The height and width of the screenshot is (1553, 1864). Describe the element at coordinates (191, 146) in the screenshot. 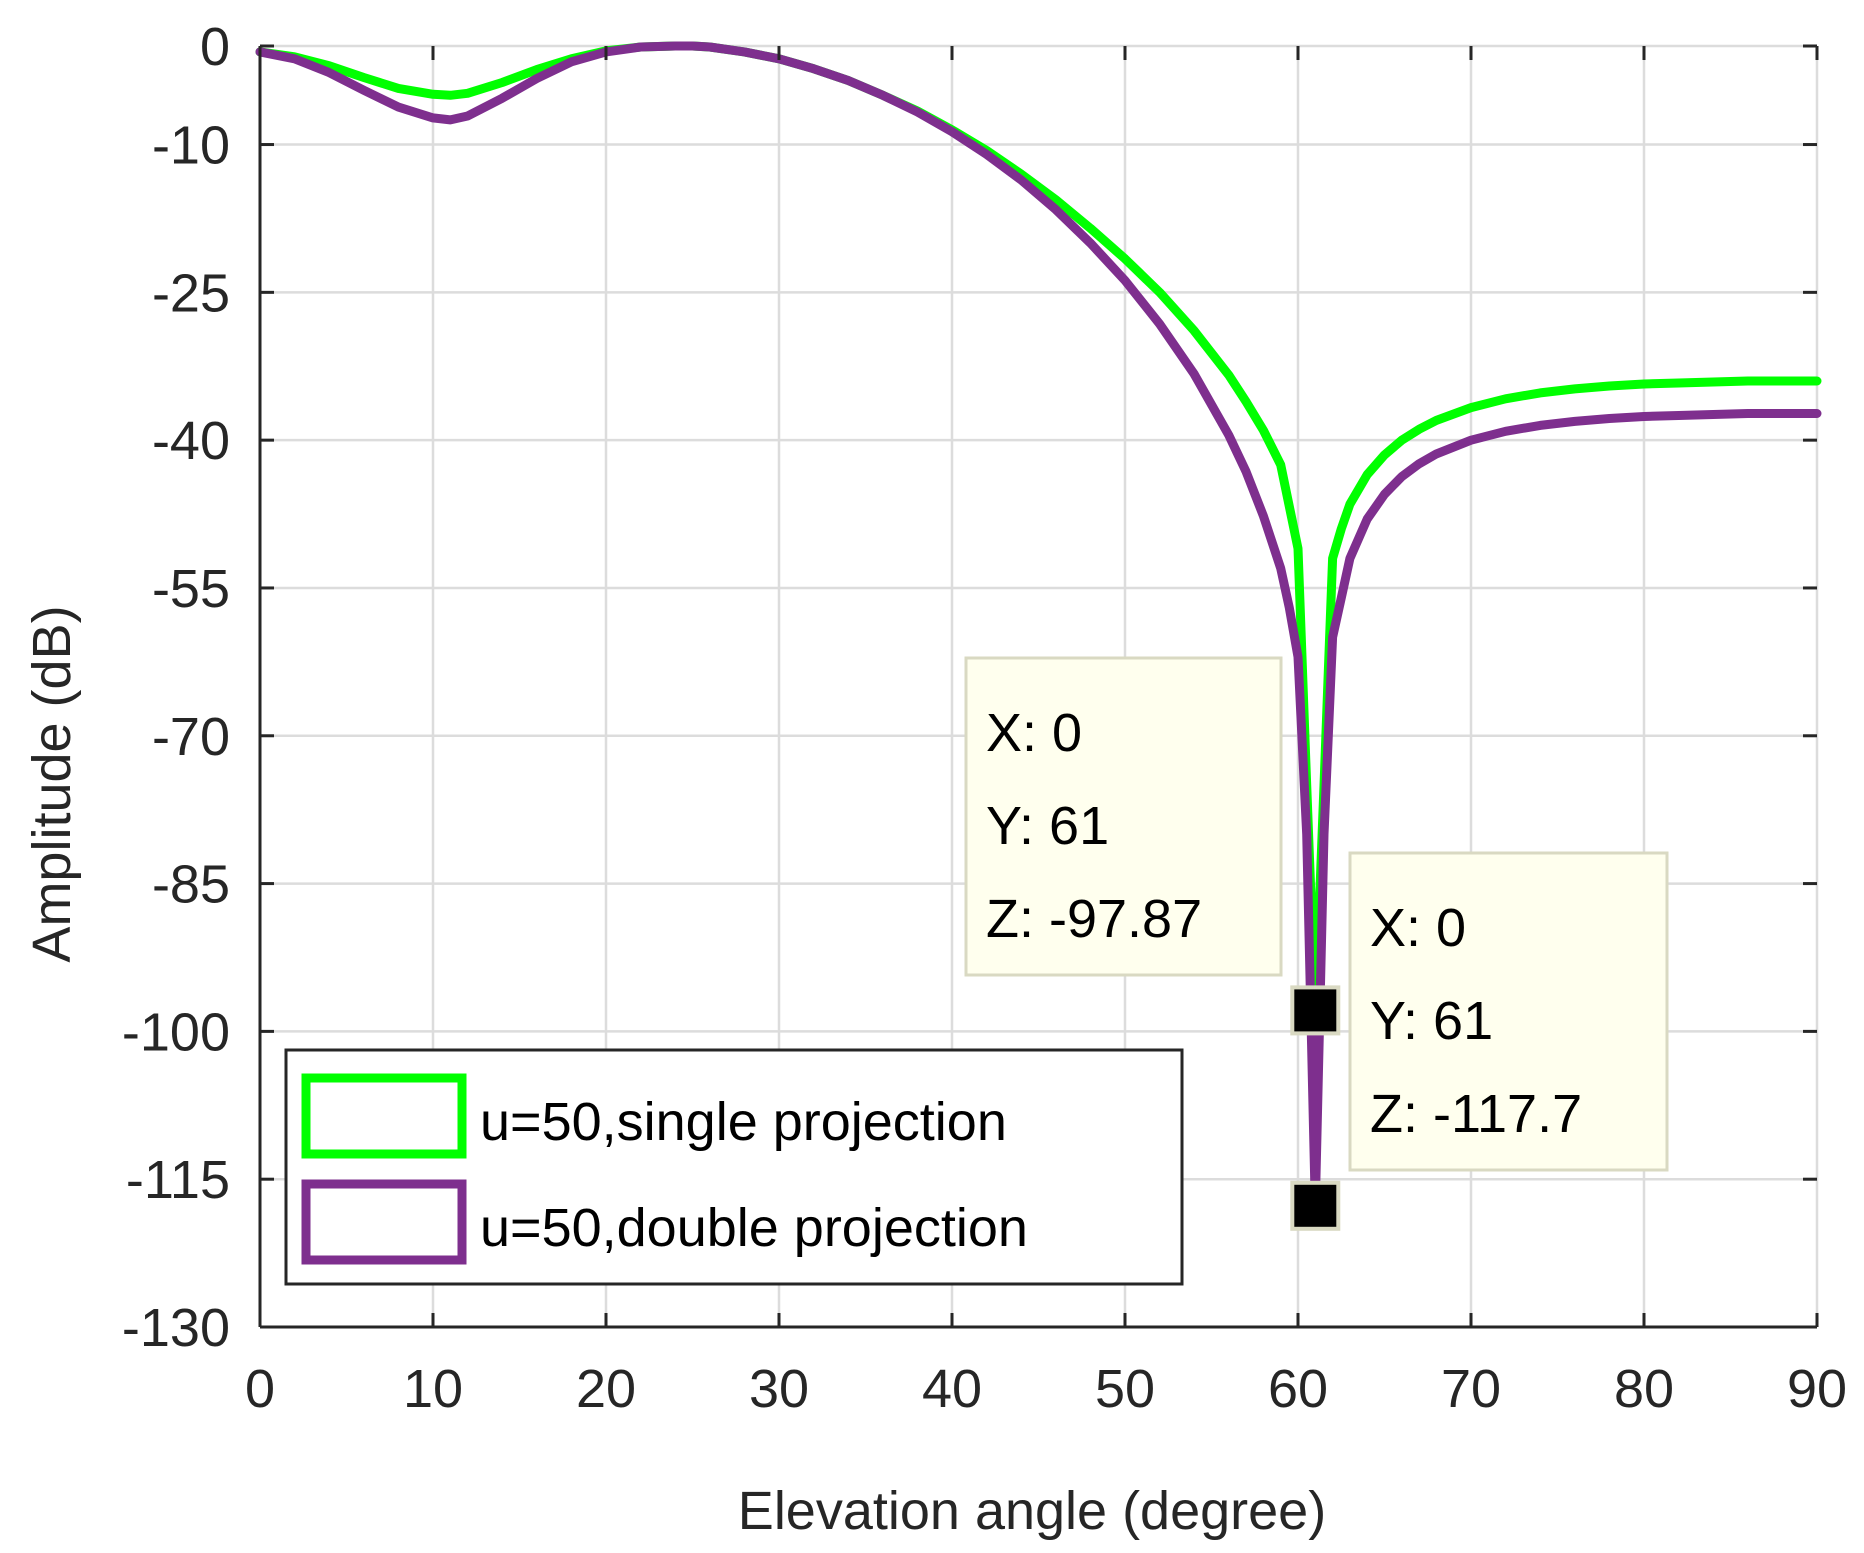

I see `y-tick-label-1: -10` at that location.